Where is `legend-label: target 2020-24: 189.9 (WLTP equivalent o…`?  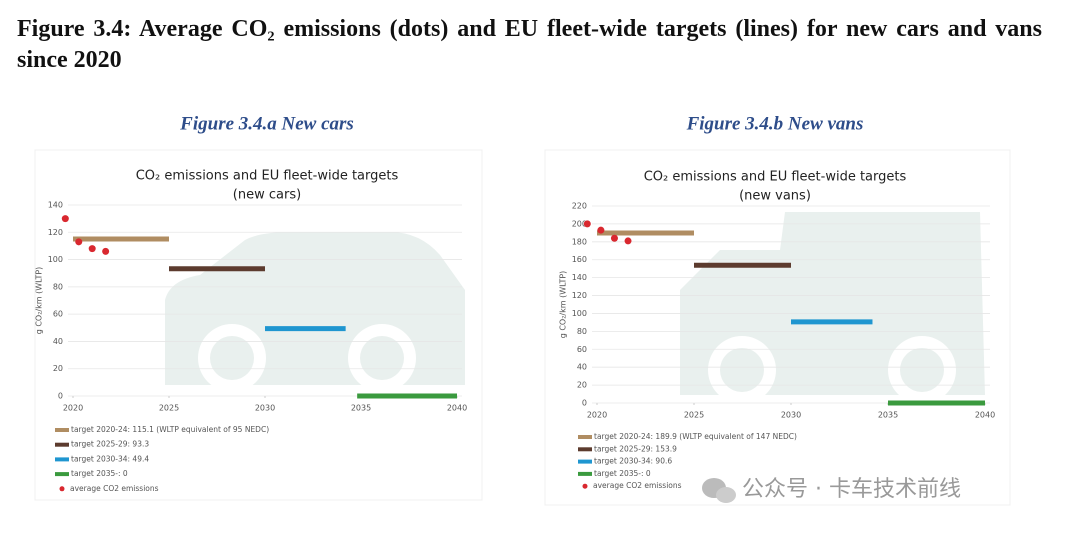
legend-label: target 2020-24: 189.9 (WLTP equivalent o… is located at coordinates (695, 436).